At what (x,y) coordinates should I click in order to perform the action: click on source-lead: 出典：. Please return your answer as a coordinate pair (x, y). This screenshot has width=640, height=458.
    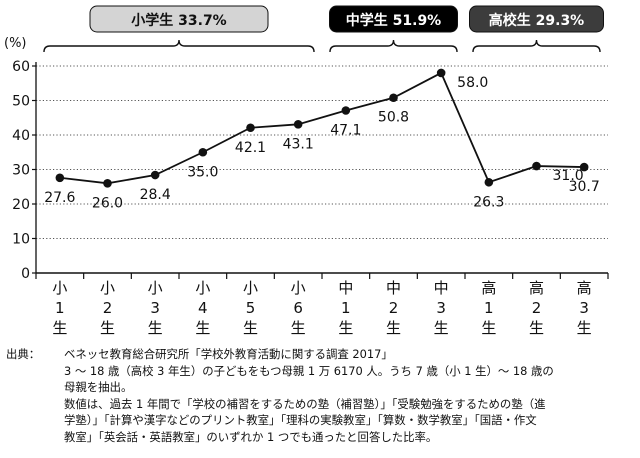
    Looking at the image, I should click on (23, 354).